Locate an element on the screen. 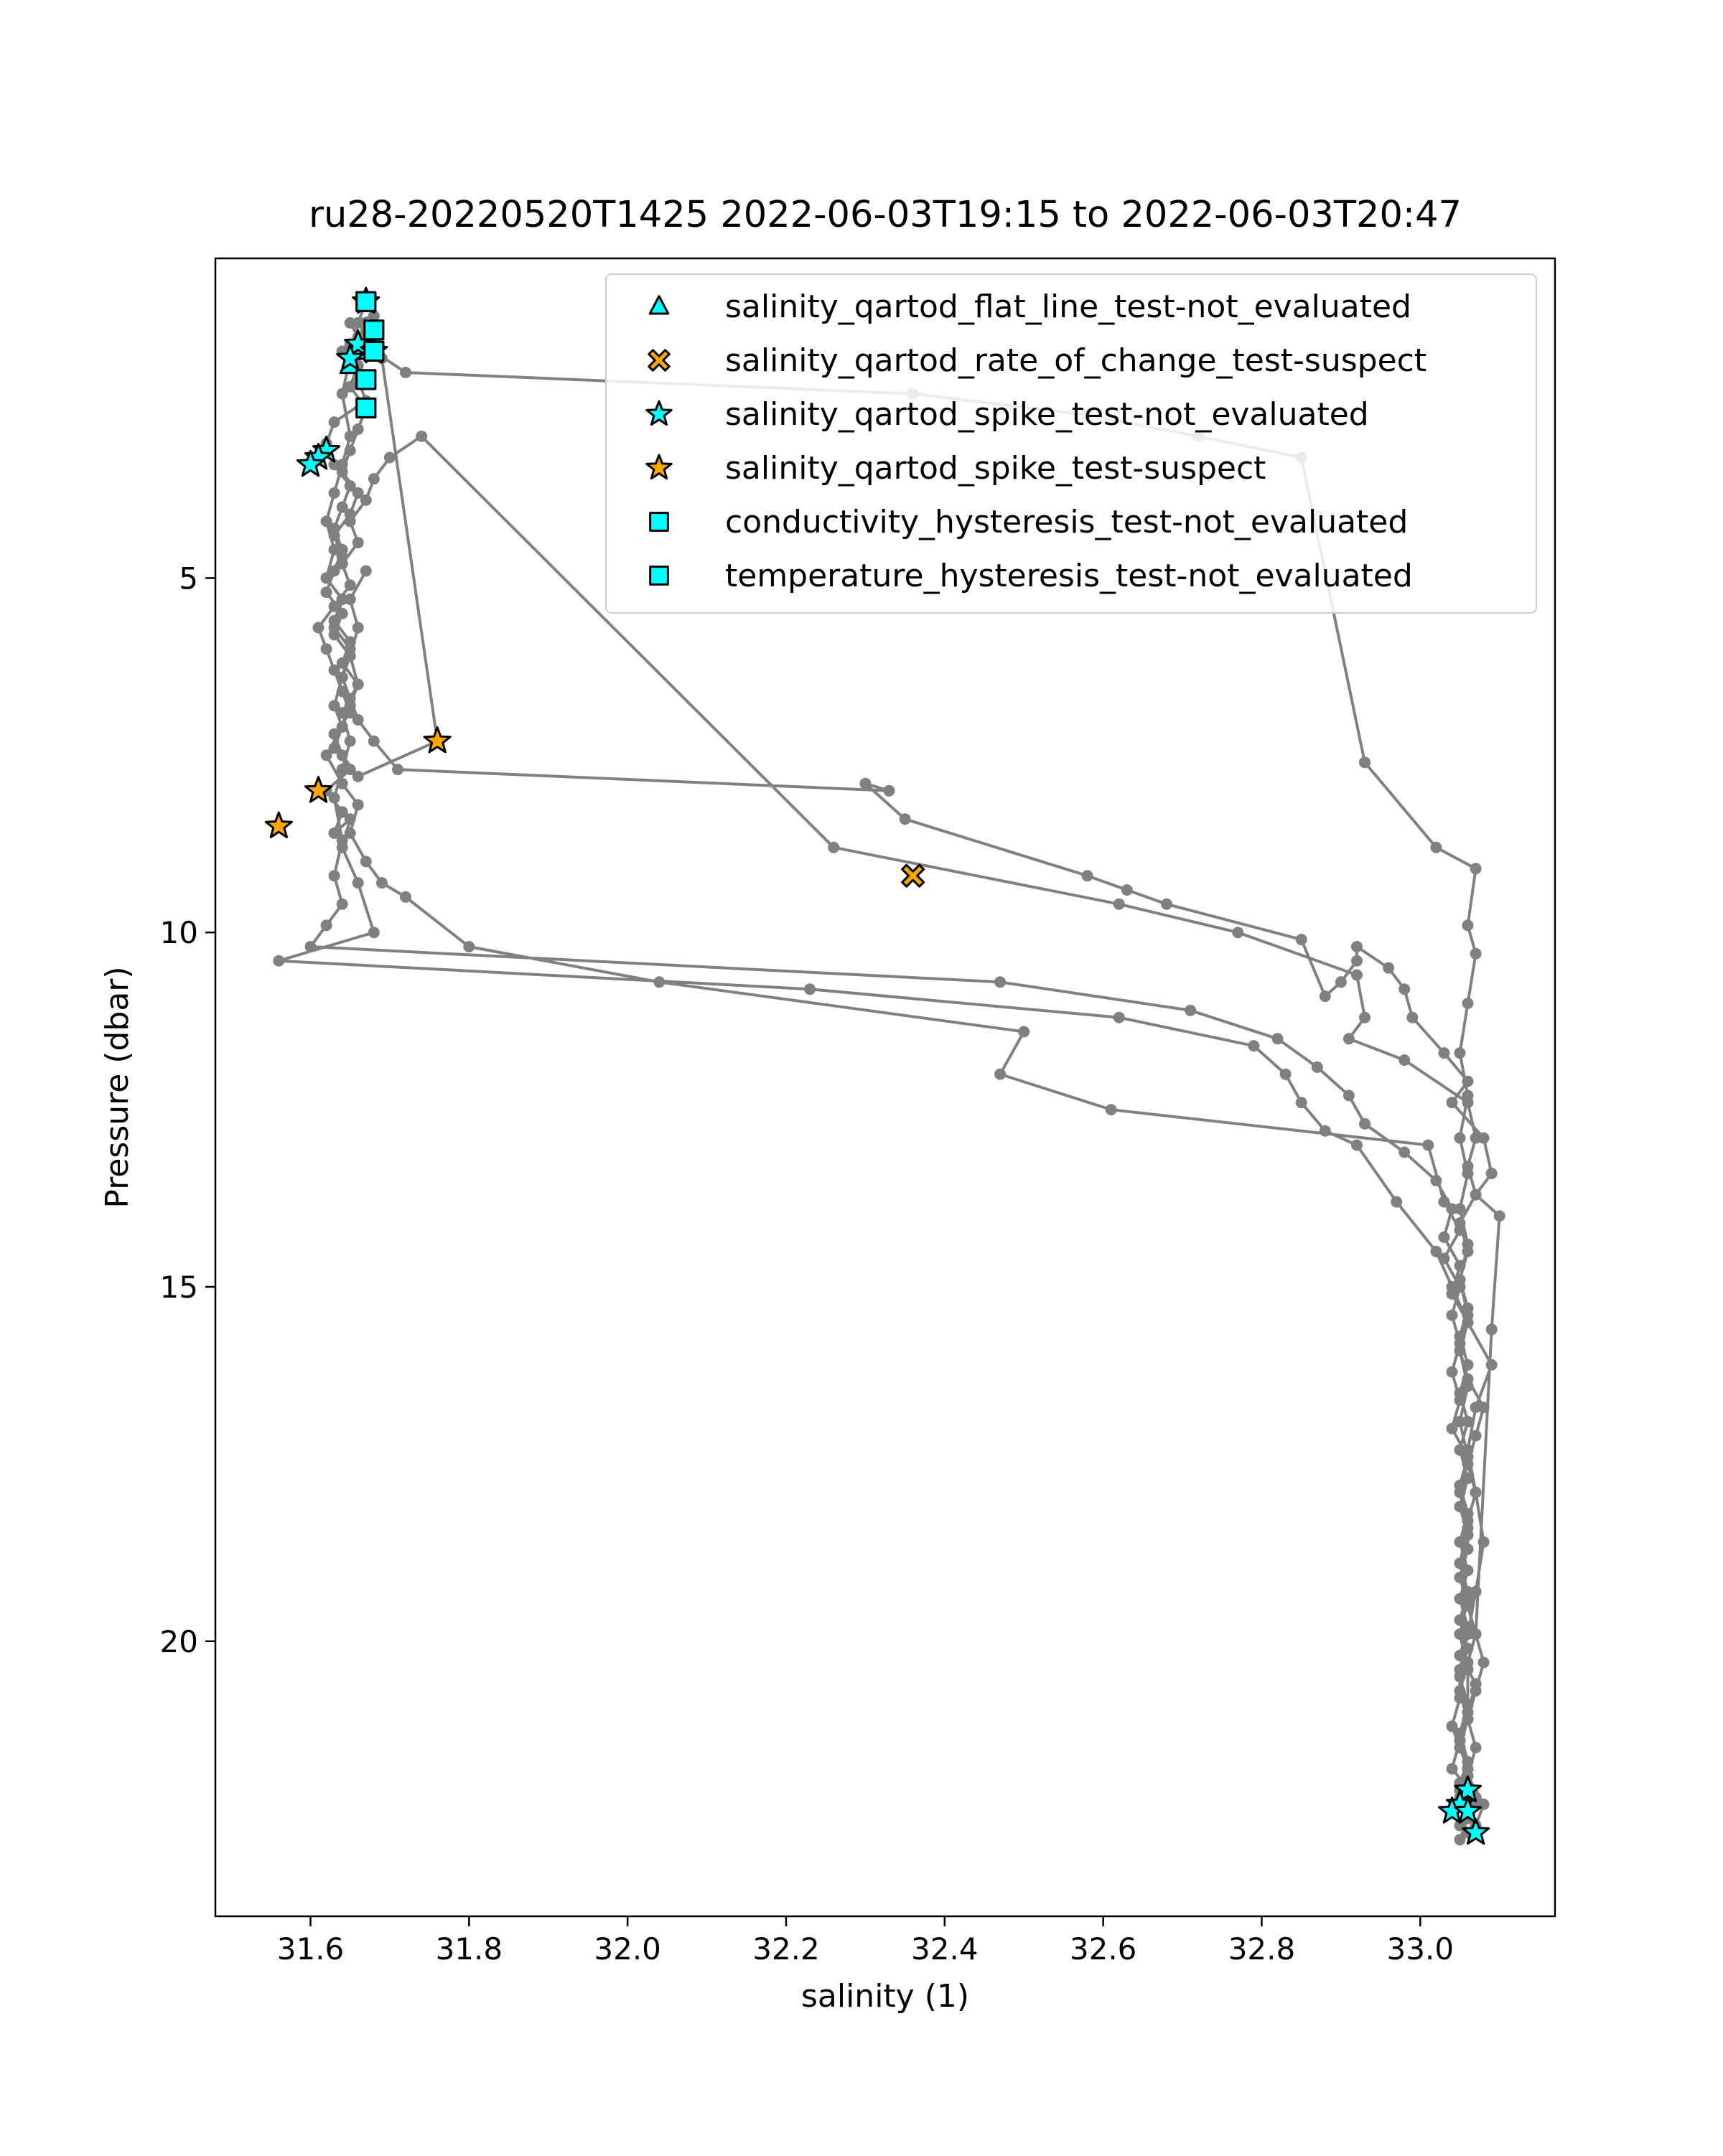  x-tick-label: 31.8 is located at coordinates (469, 1949).